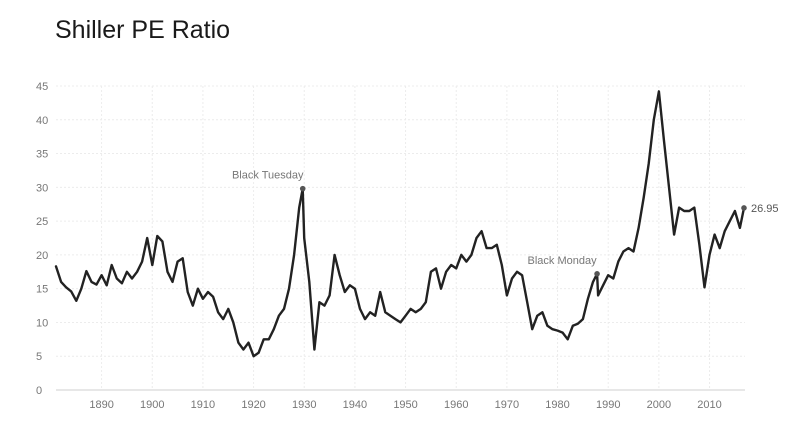  What do you see at coordinates (765, 209) in the screenshot?
I see `end-value-label: 26.95` at bounding box center [765, 209].